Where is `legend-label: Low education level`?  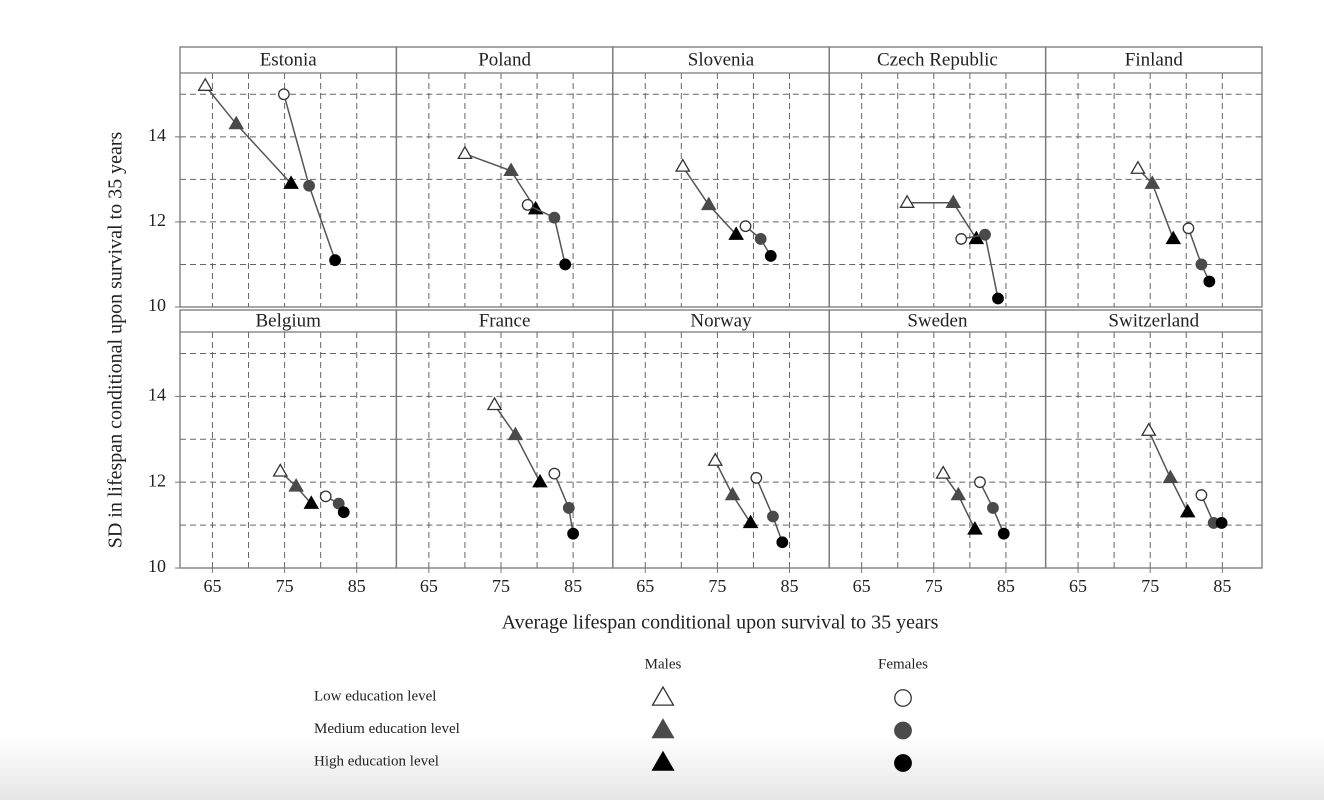 legend-label: Low education level is located at coordinates (375, 696).